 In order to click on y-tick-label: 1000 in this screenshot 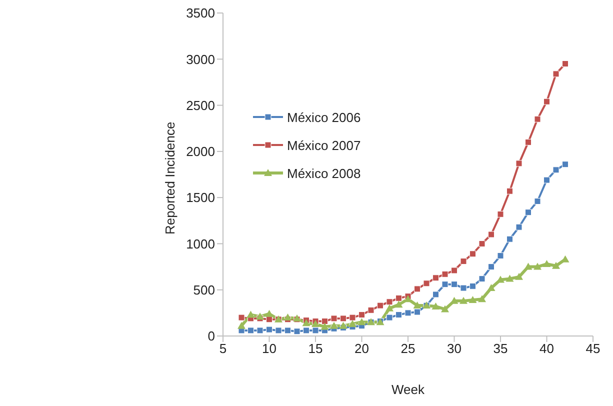, I will do `click(200, 244)`.